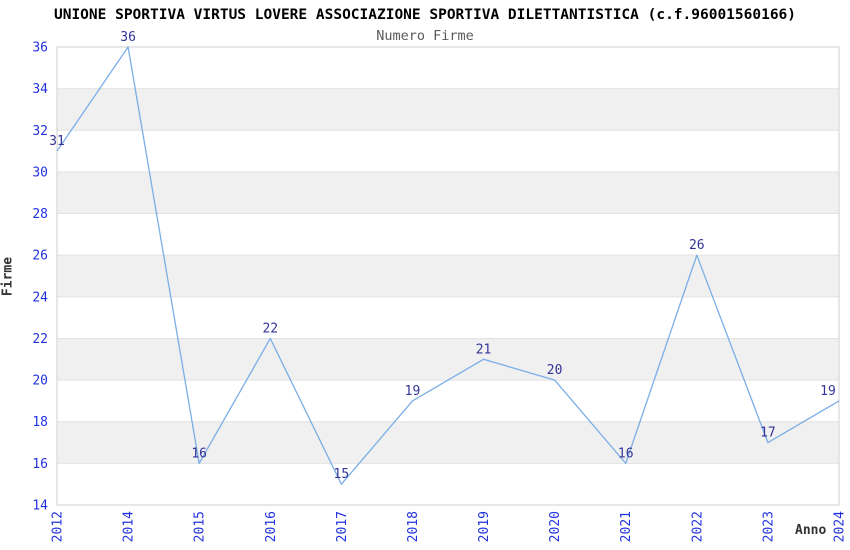 This screenshot has height=550, width=850. I want to click on chart-subtitle: Numero Firme, so click(425, 36).